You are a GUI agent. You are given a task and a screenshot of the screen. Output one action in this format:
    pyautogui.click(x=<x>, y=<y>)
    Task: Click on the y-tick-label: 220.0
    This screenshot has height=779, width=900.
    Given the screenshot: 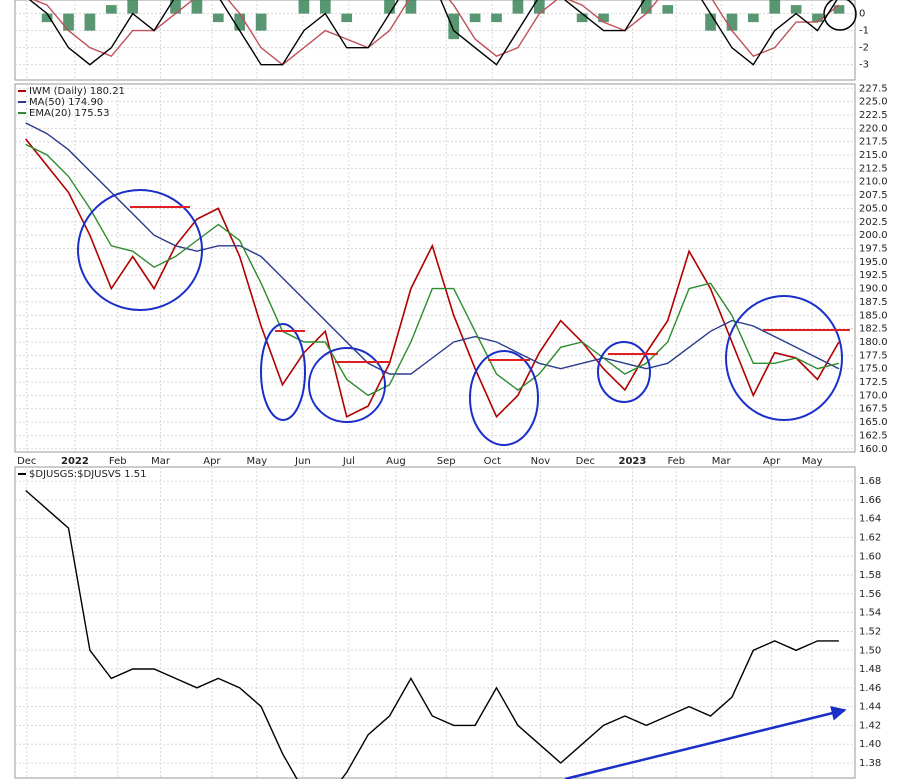 What is the action you would take?
    pyautogui.click(x=873, y=128)
    